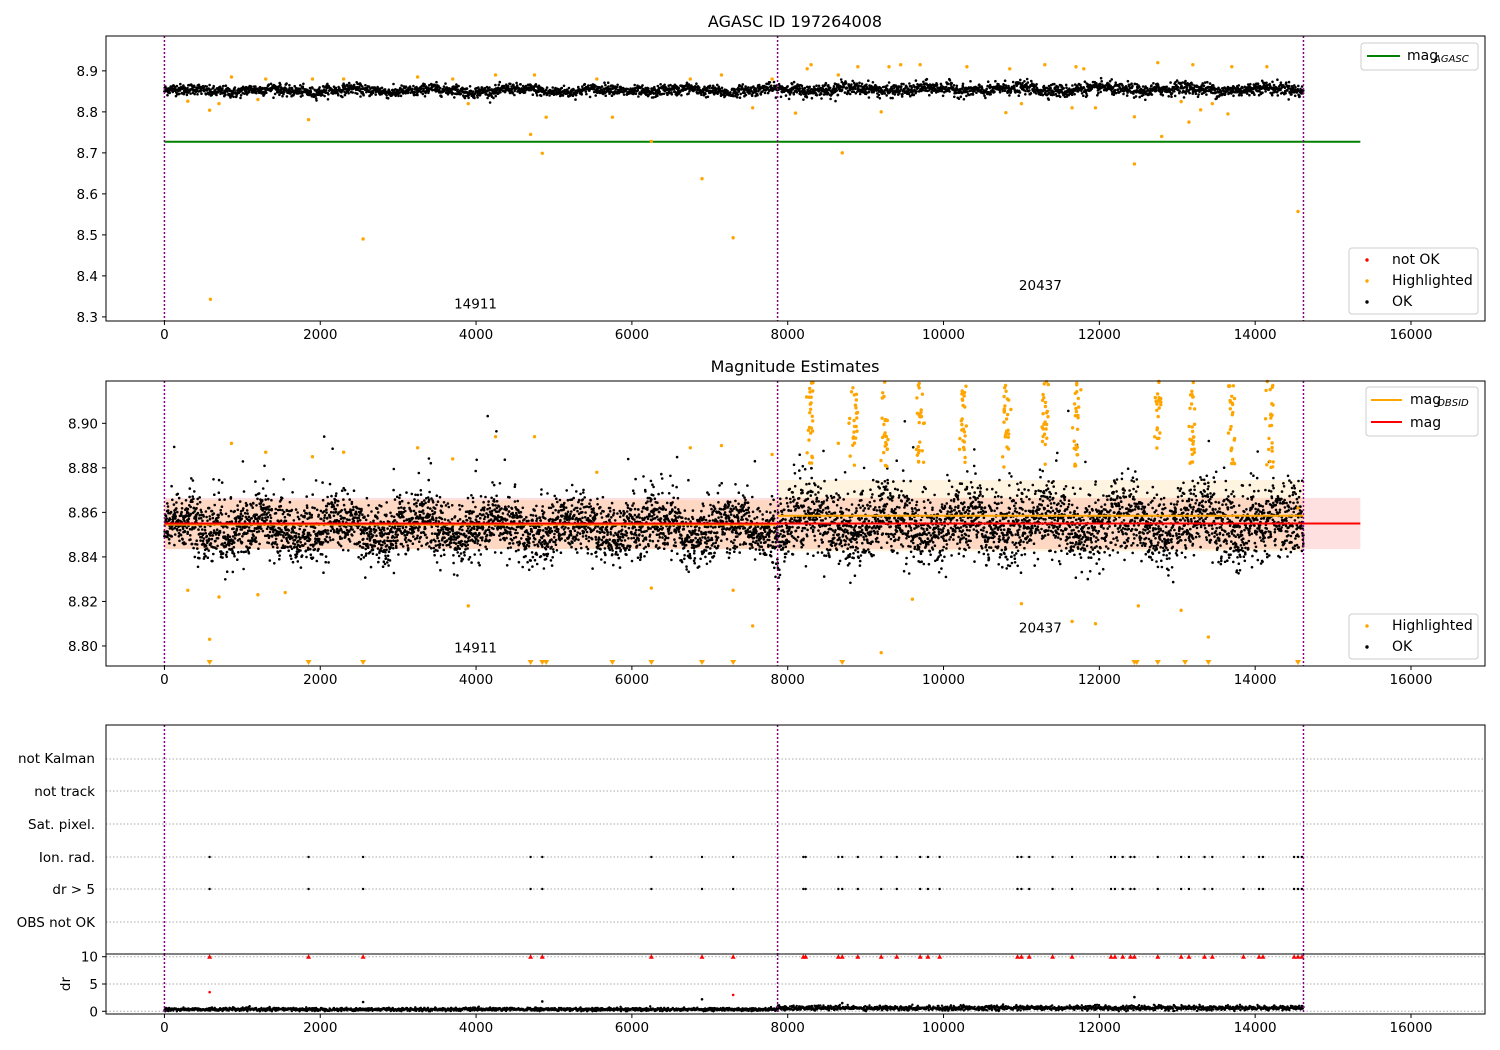 The width and height of the screenshot is (1500, 1050). I want to click on x-tick-label: 14000, so click(1255, 335).